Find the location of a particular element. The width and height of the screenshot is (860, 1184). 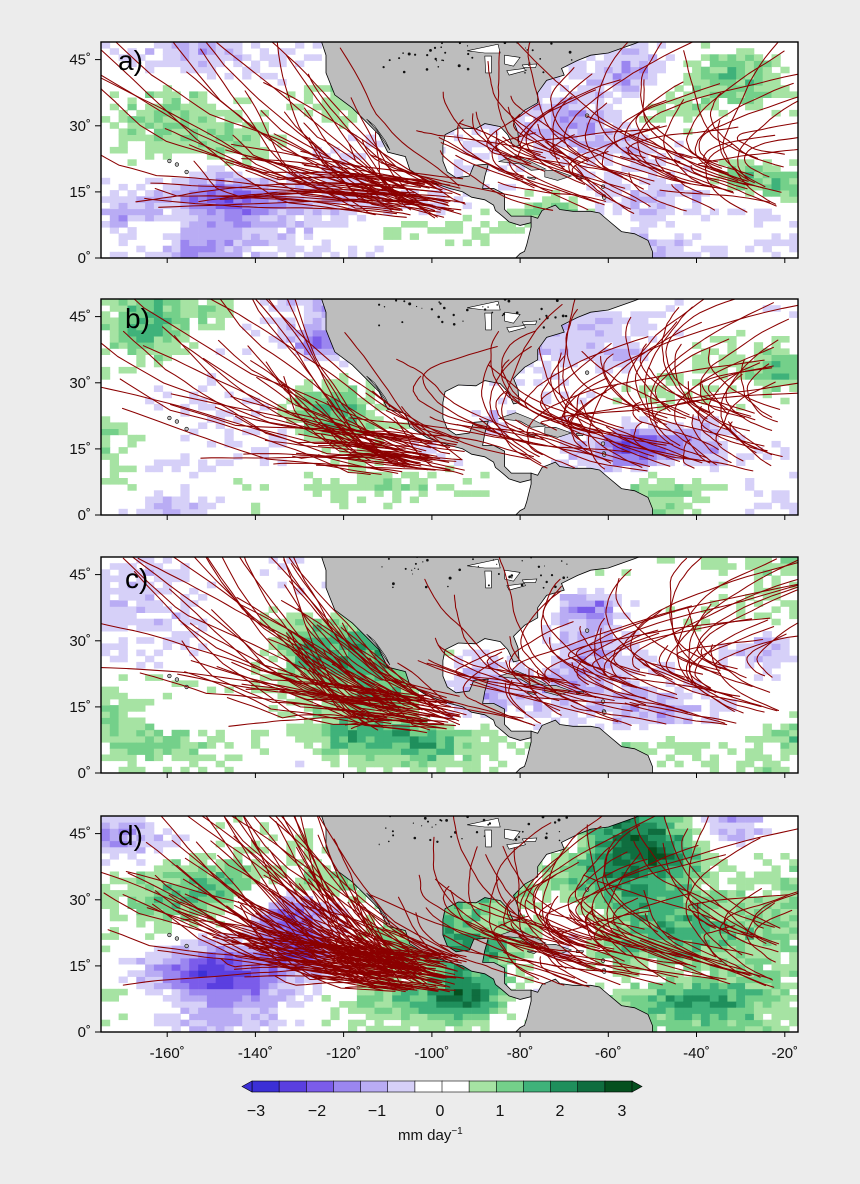

panel-frame-c is located at coordinates (449, 665).